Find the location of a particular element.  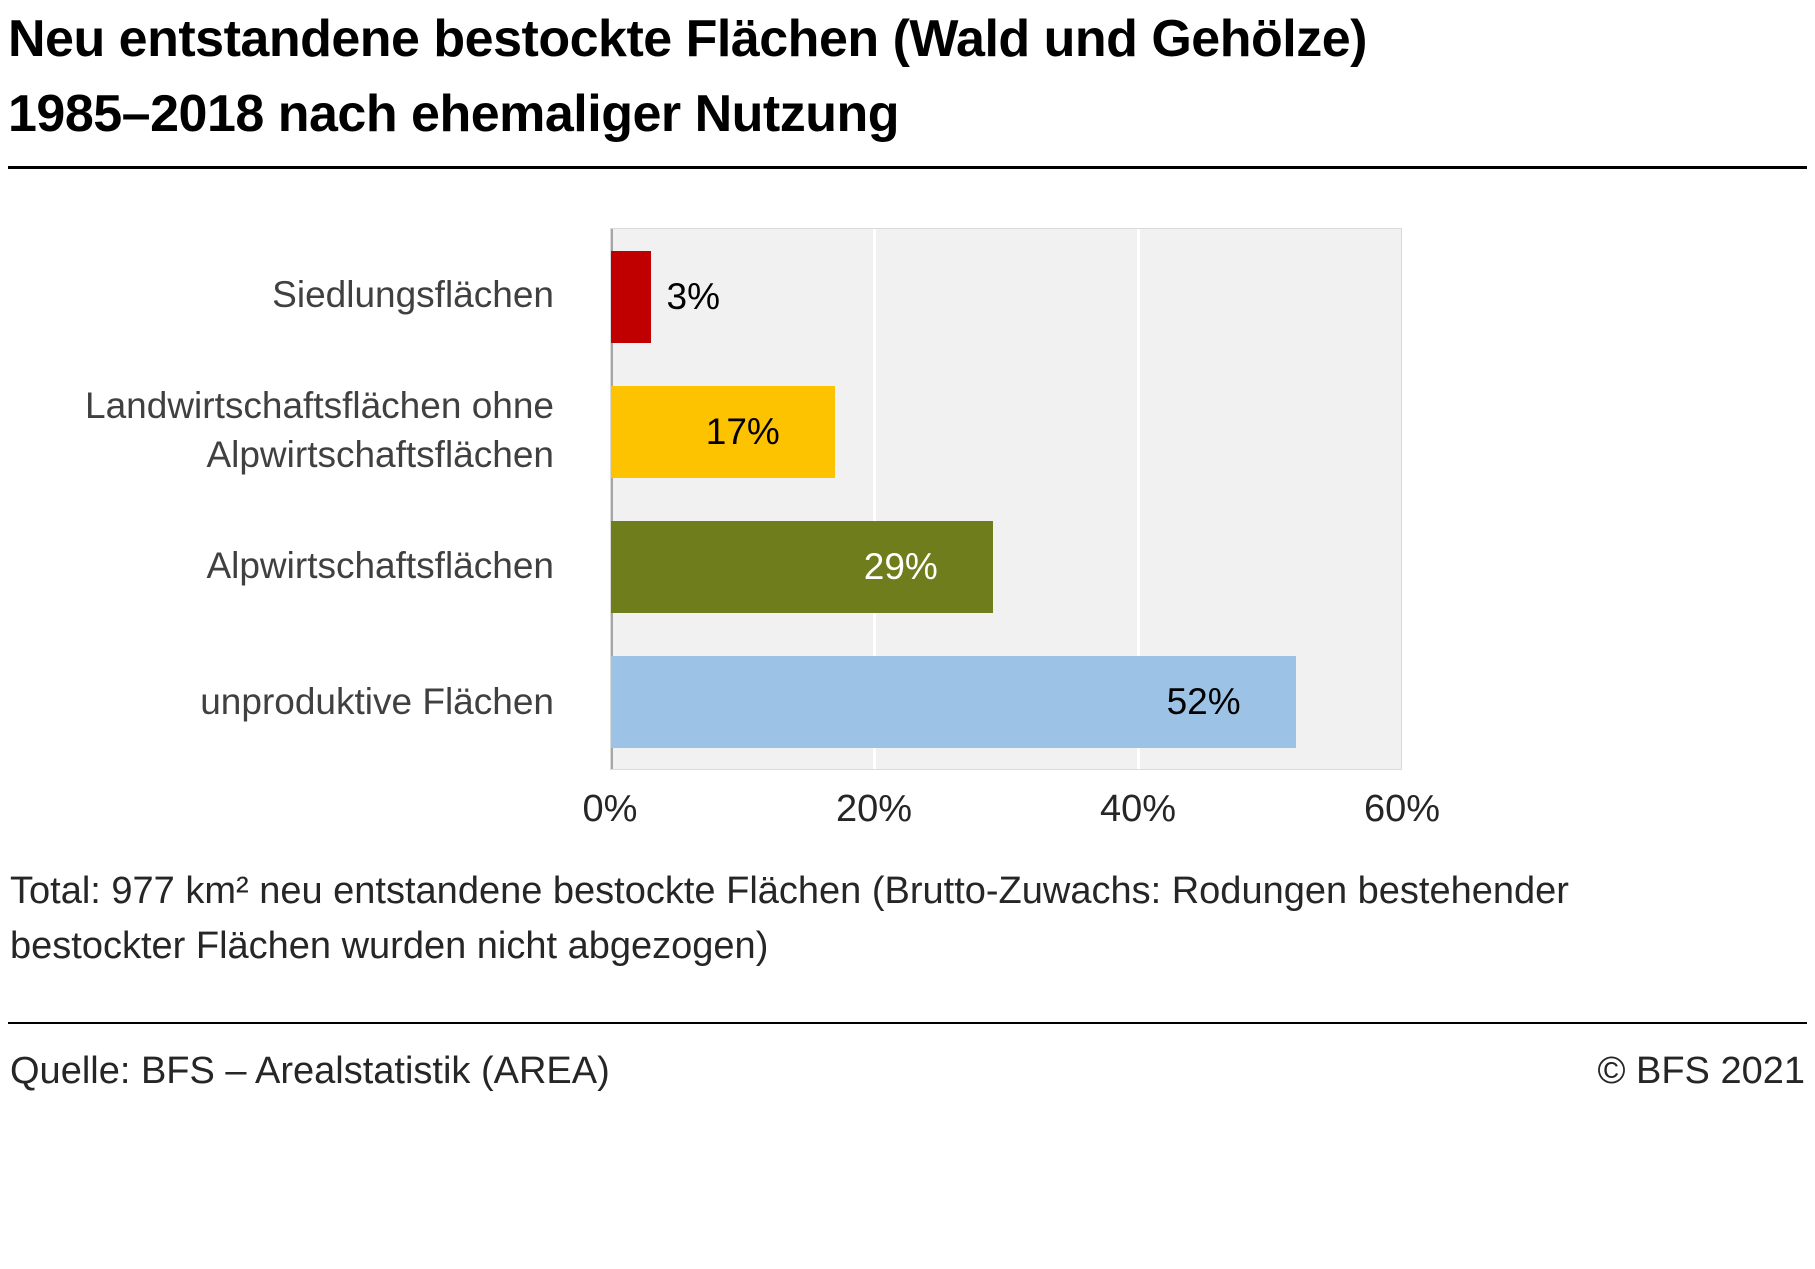

x-axis-tick-label: 60% is located at coordinates (1402, 809).